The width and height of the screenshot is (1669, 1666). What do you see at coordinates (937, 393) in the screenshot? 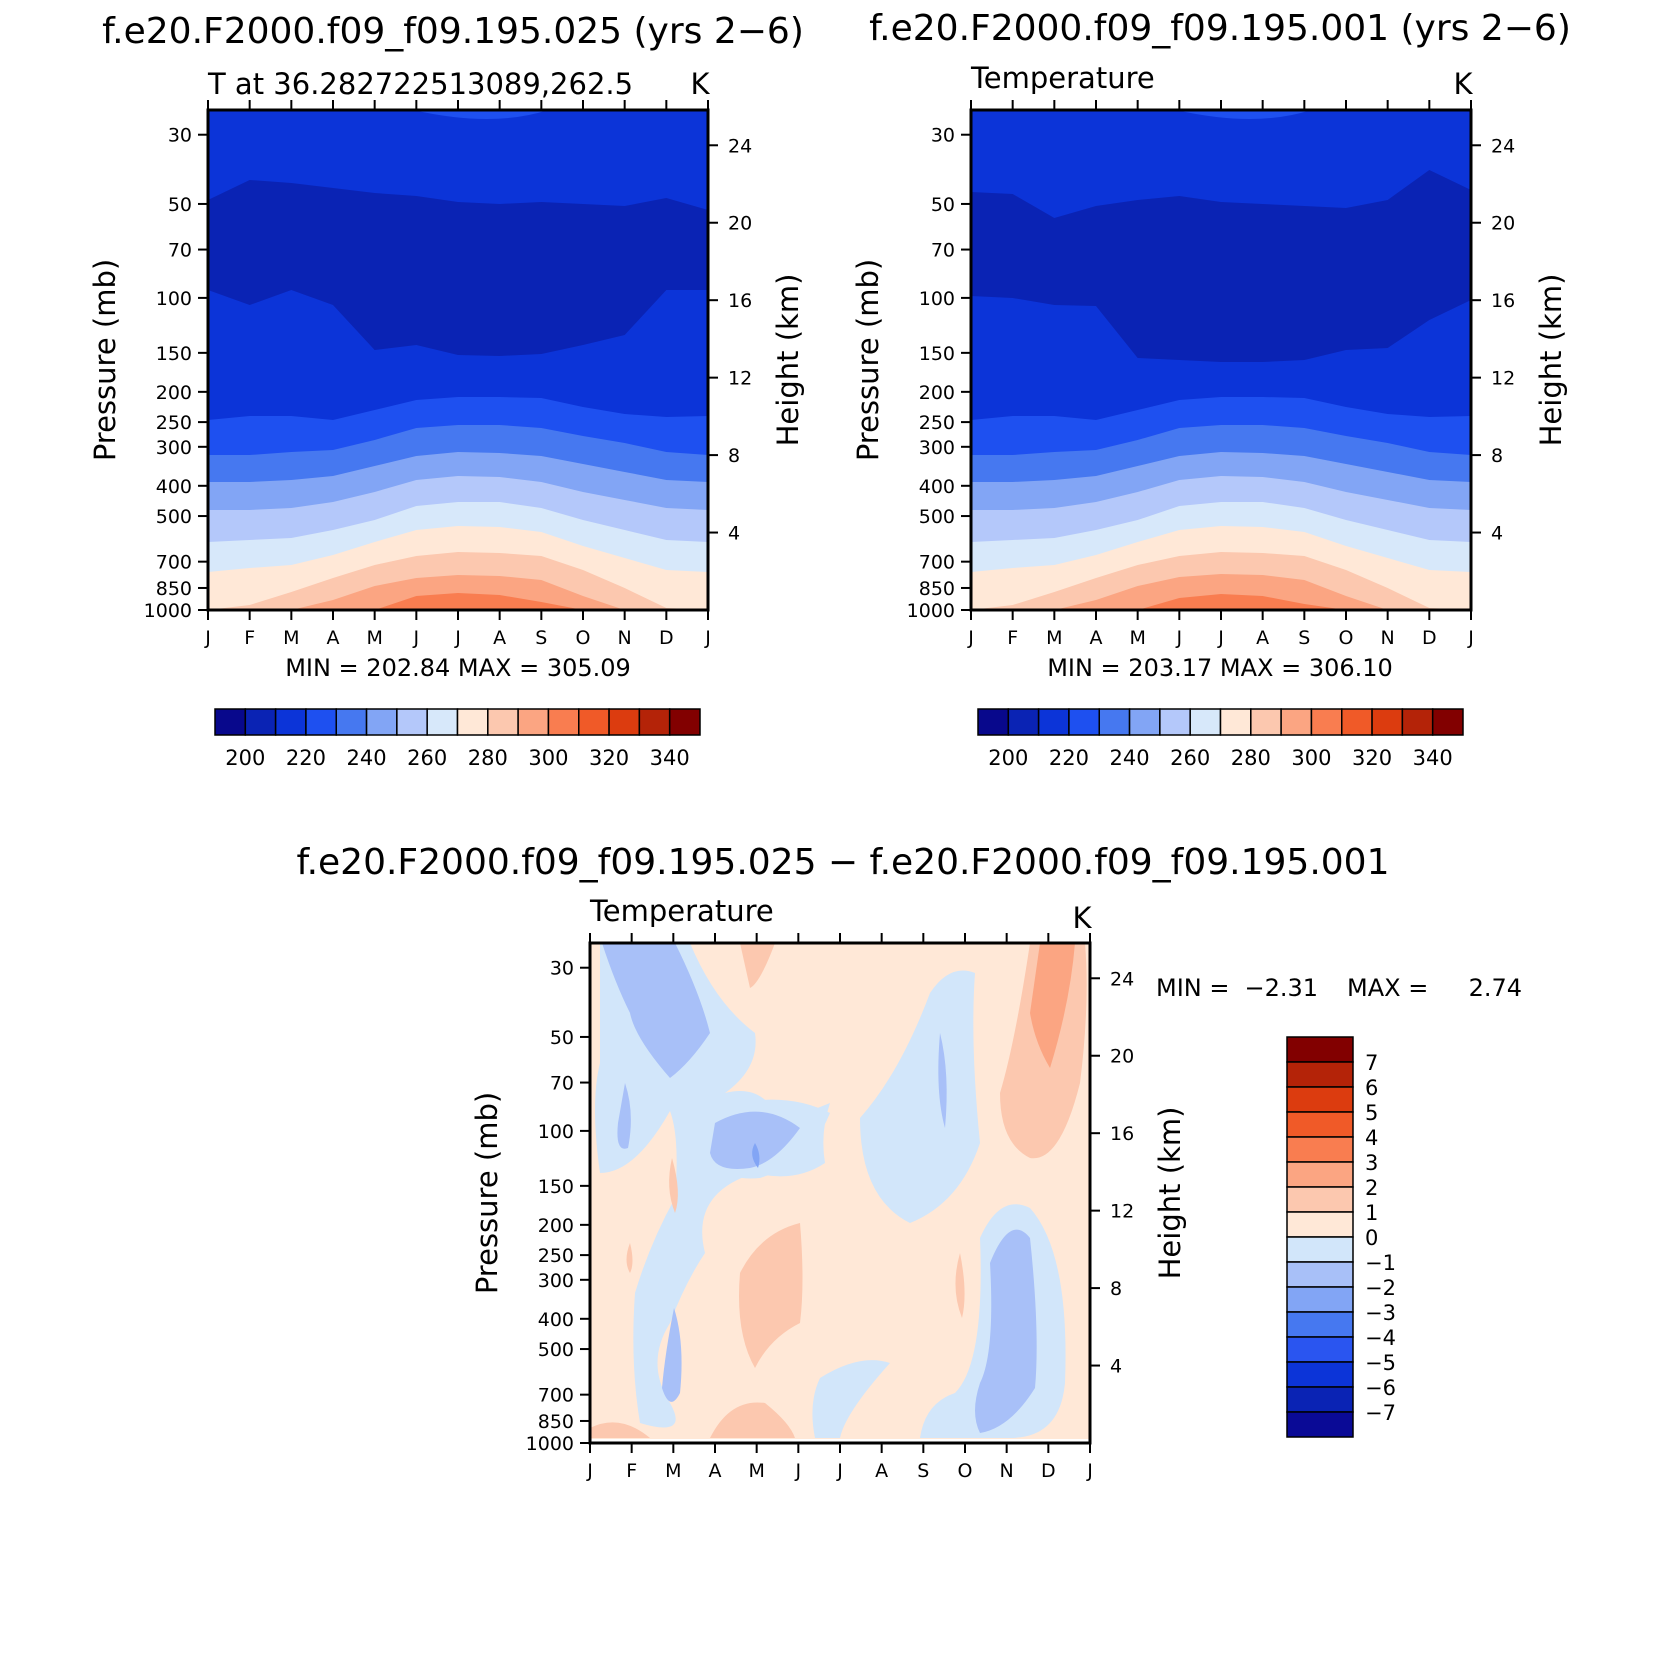
I see `right-ytick-label: 200` at bounding box center [937, 393].